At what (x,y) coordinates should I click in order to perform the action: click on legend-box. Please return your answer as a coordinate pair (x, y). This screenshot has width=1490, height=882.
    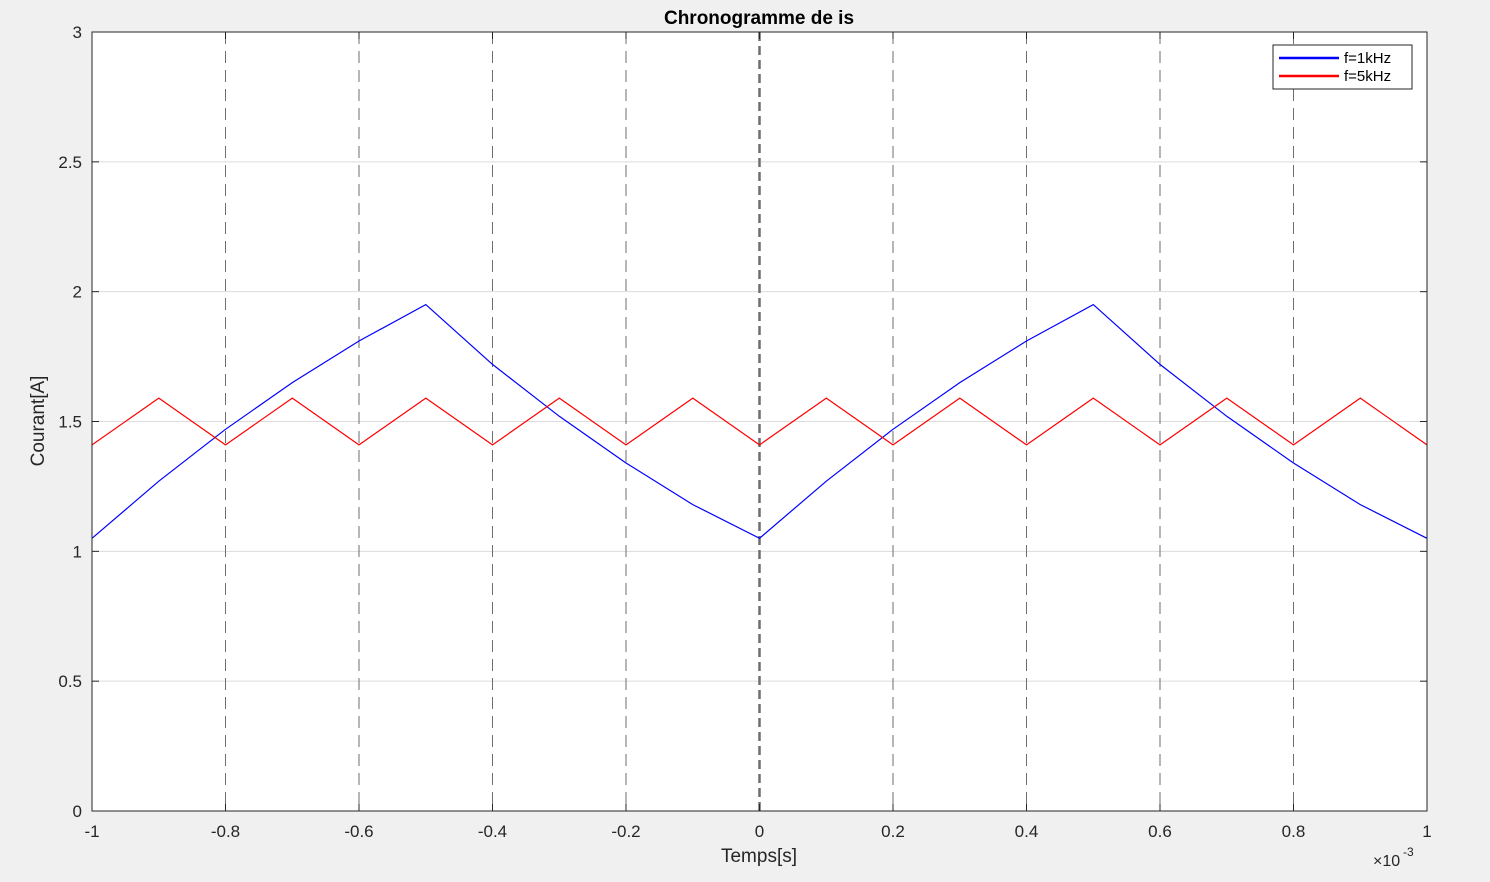
    Looking at the image, I should click on (1342, 67).